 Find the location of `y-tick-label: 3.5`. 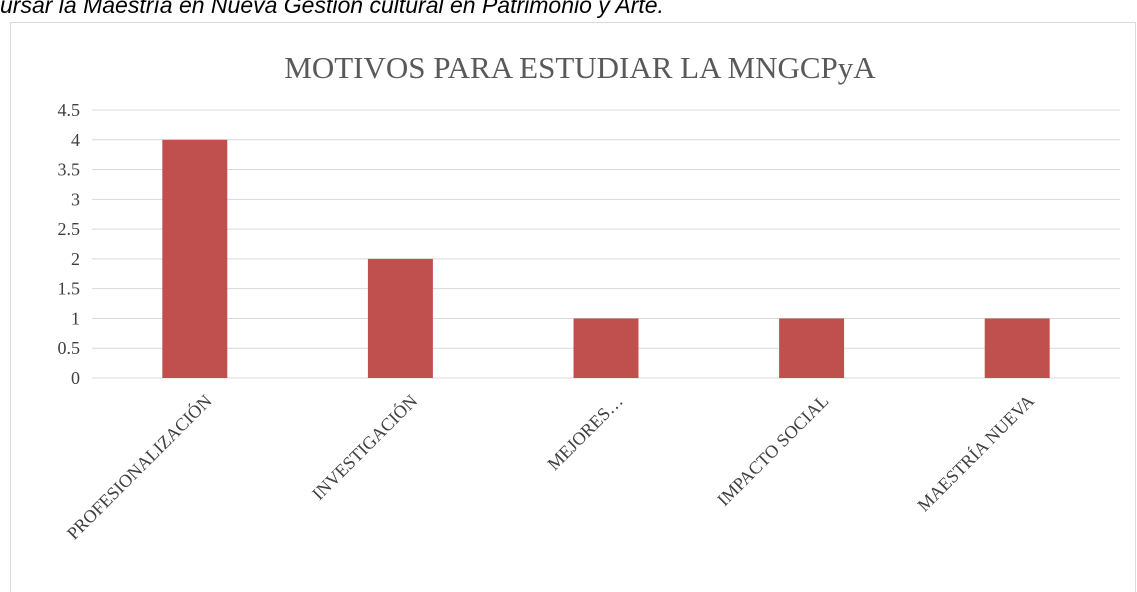

y-tick-label: 3.5 is located at coordinates (69, 170).